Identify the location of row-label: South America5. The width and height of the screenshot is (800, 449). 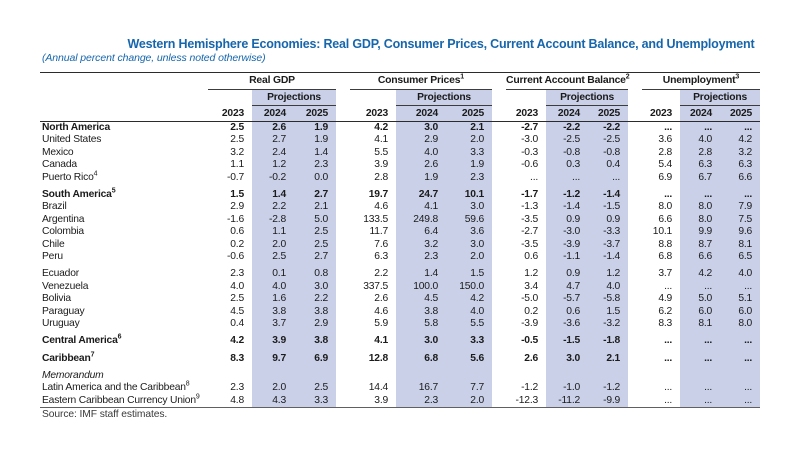
(79, 193).